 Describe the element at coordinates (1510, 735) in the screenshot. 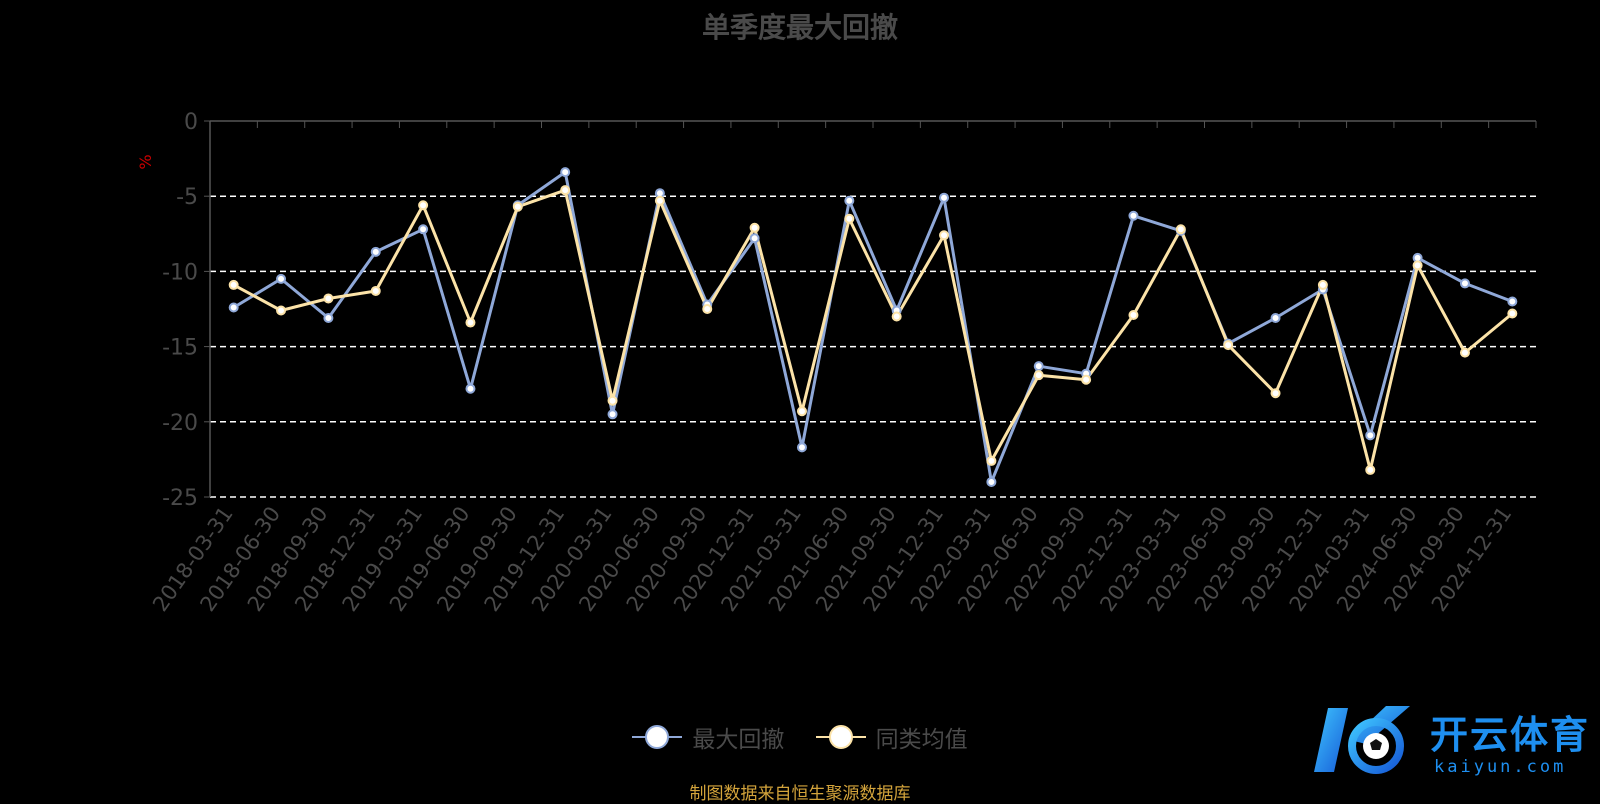

I see `watermark-brand: 开云体育` at that location.